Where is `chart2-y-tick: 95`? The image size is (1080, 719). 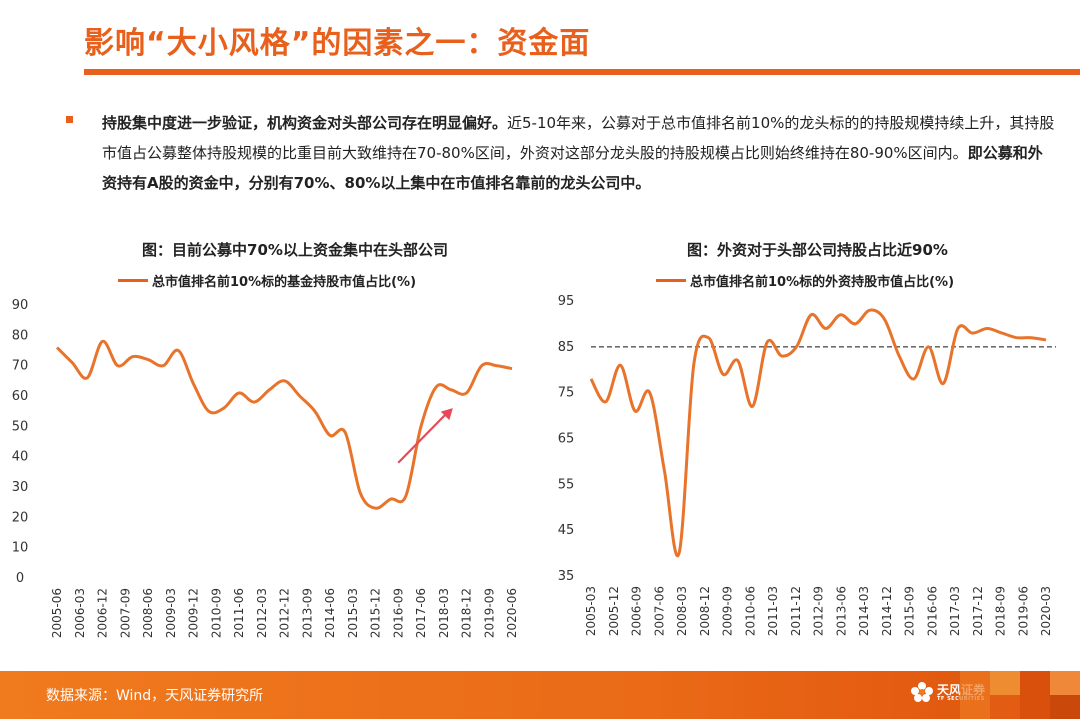 chart2-y-tick: 95 is located at coordinates (566, 301).